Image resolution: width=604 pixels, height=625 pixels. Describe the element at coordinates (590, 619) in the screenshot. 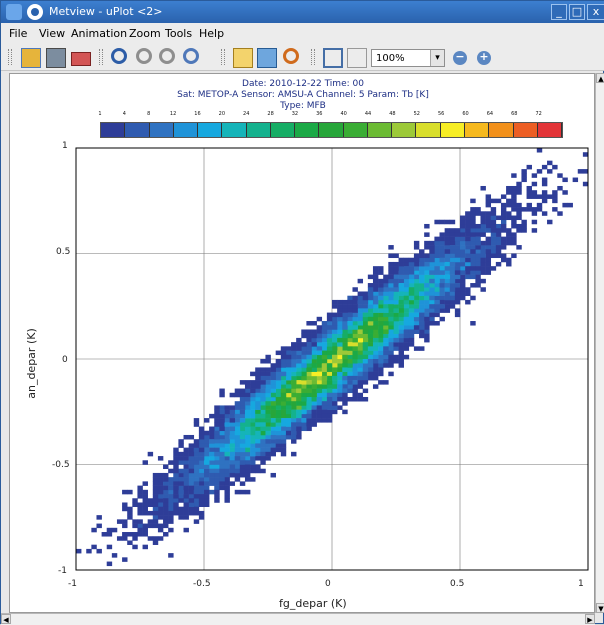

I see `scroll-right-icon: ▶` at that location.